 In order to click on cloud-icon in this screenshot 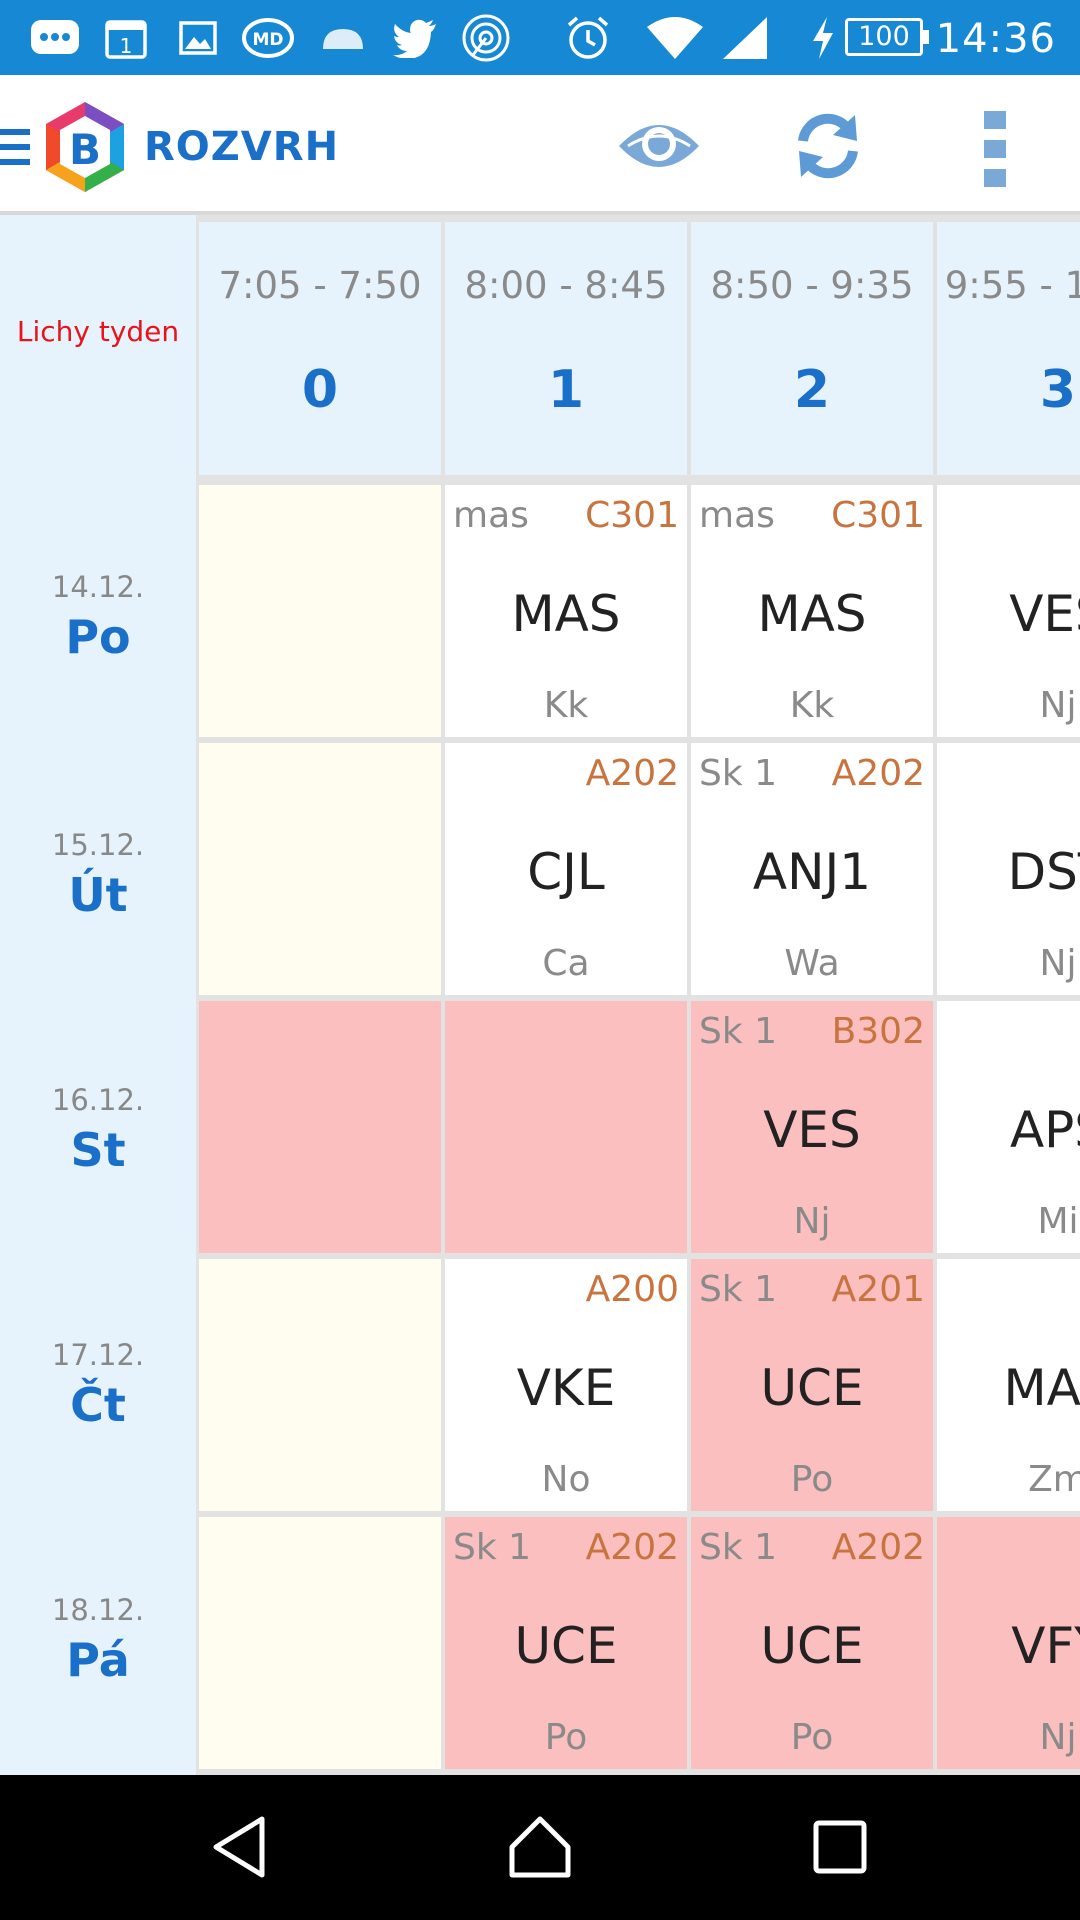, I will do `click(343, 38)`.